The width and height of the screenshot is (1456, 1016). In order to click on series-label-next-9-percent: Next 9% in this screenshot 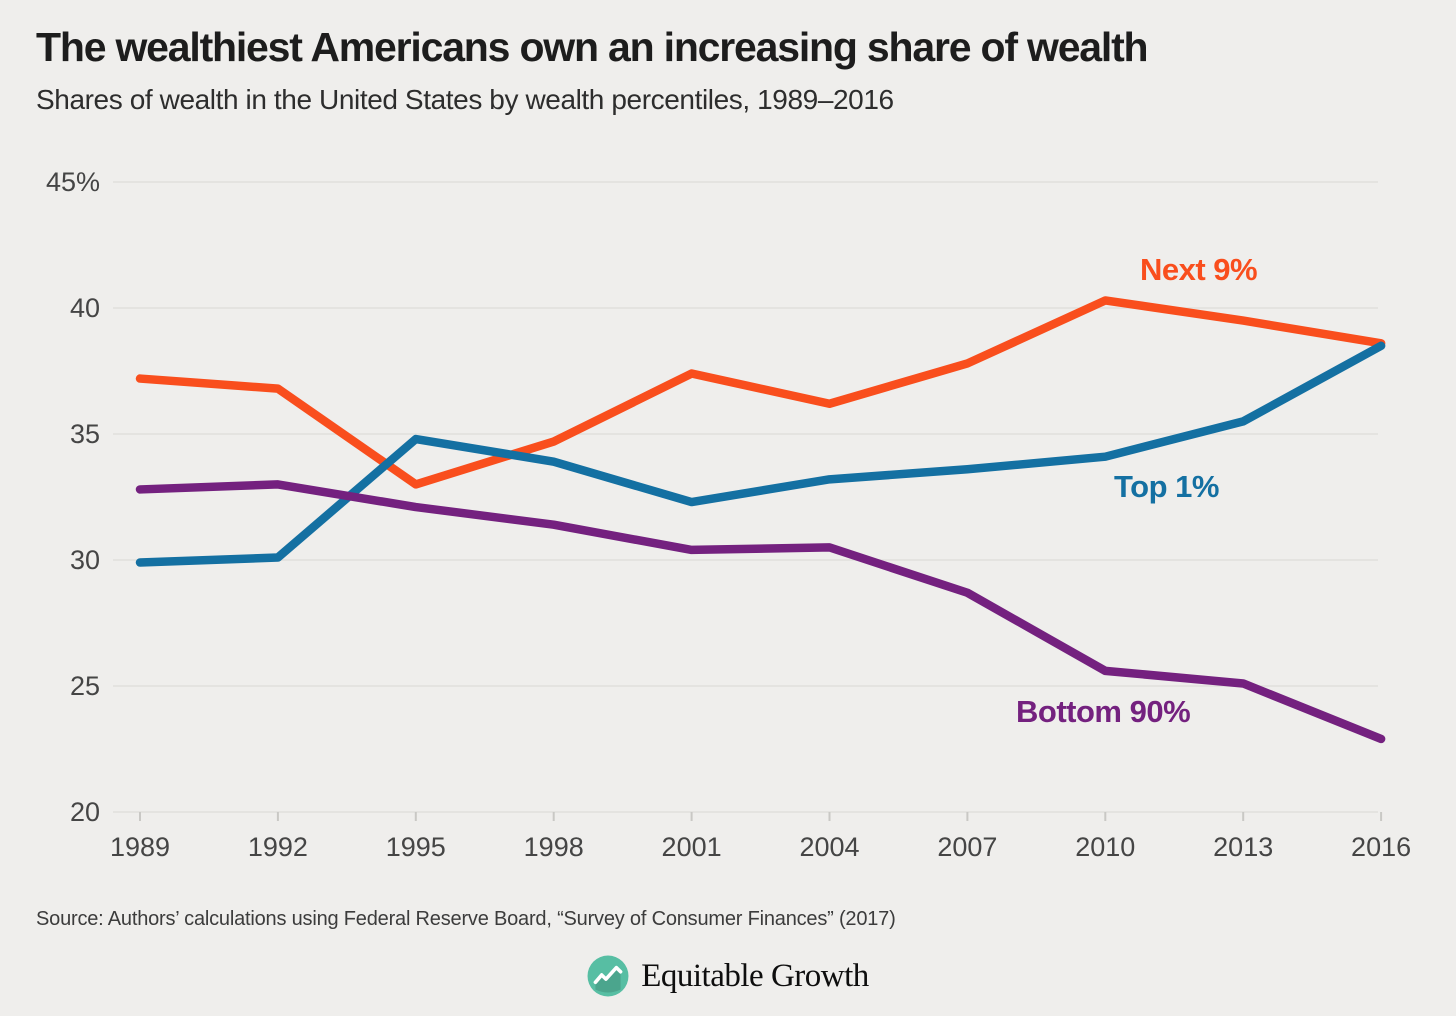, I will do `click(1199, 269)`.